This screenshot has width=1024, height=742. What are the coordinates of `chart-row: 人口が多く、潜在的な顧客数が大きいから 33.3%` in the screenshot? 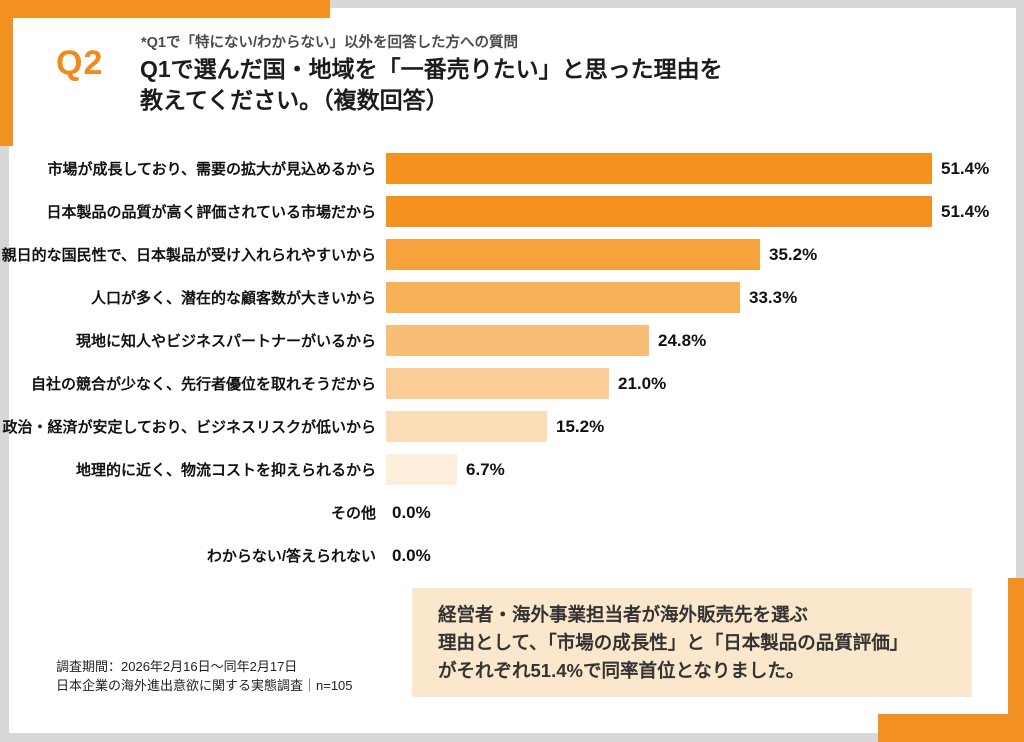 It's located at (505, 297).